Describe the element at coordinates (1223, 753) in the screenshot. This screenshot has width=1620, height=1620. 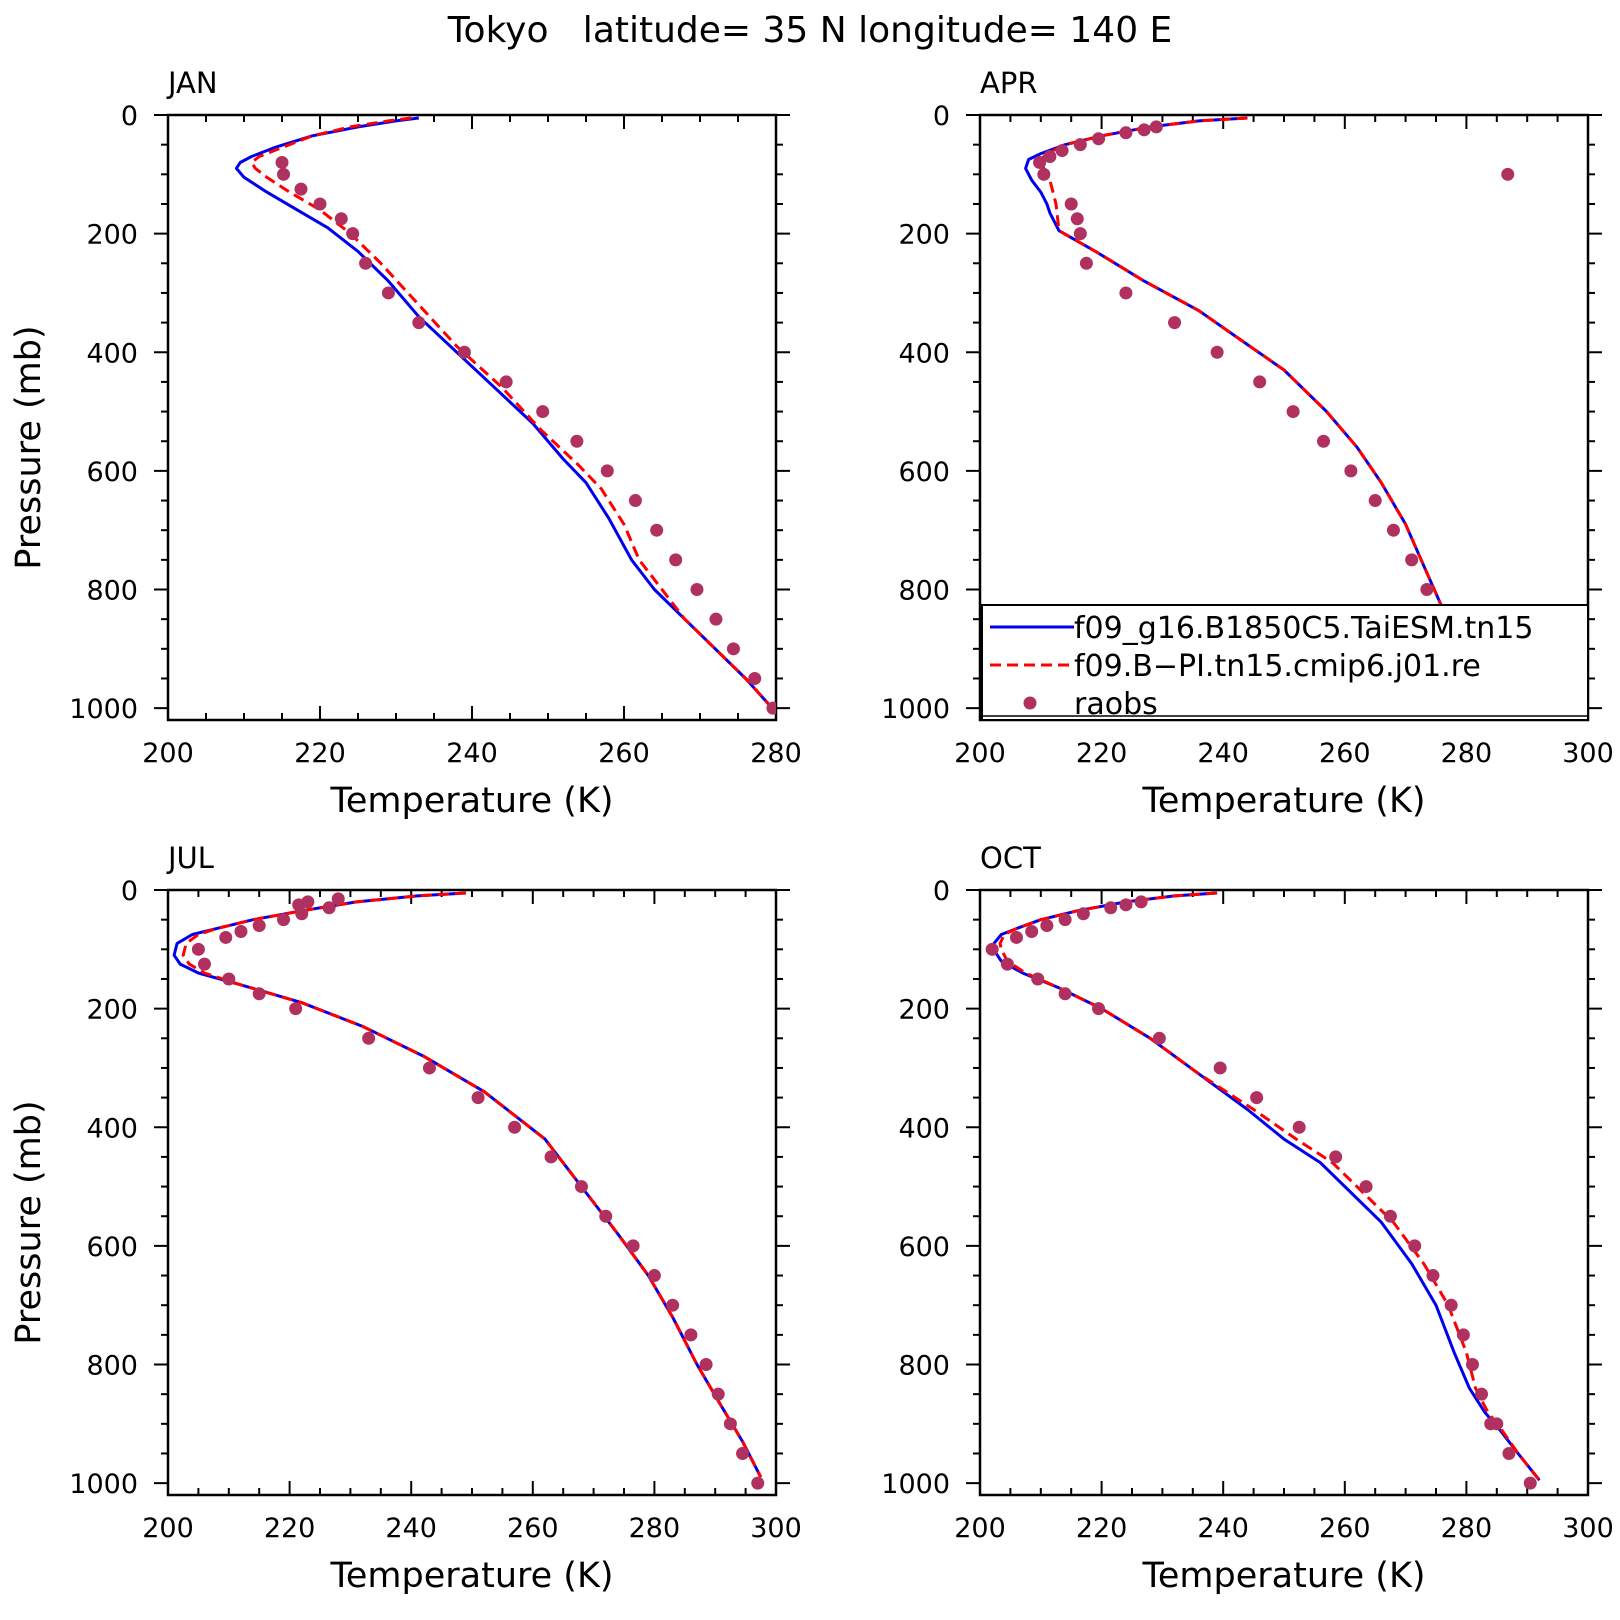
I see `x-tick-label: 240` at that location.